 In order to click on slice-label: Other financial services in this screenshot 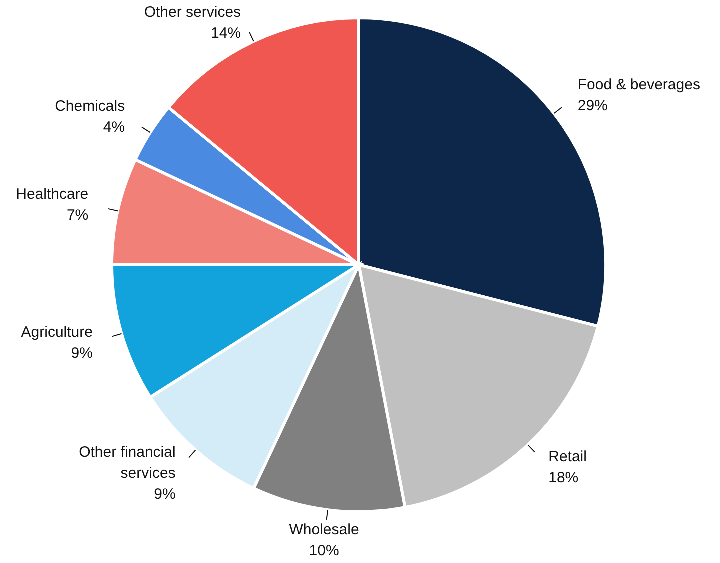, I will do `click(127, 462)`.